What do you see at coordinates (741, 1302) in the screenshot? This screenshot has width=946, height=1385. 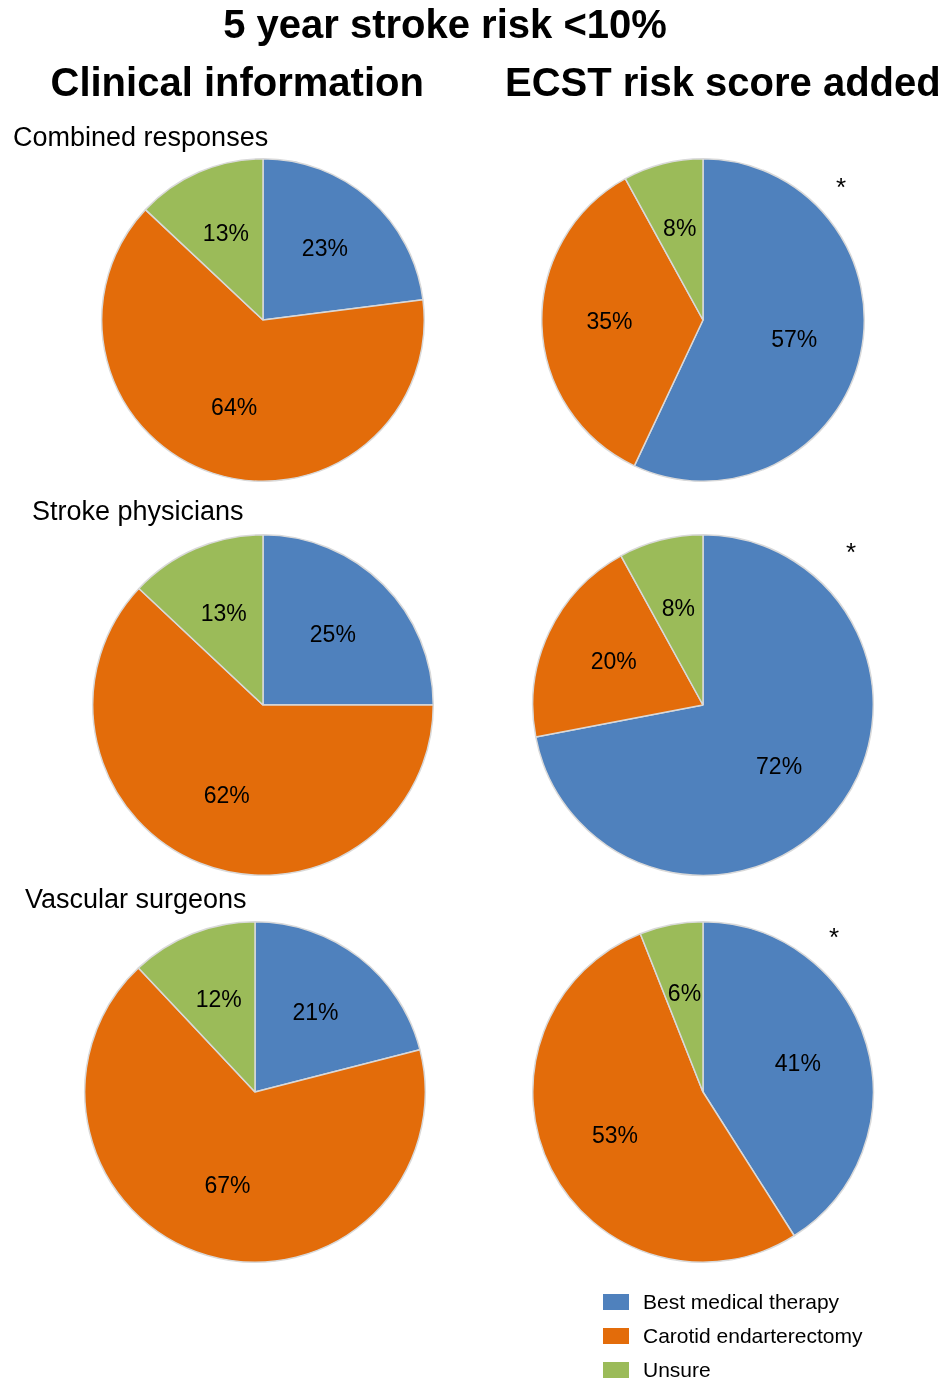 I see `legend-label: Best medical therapy` at bounding box center [741, 1302].